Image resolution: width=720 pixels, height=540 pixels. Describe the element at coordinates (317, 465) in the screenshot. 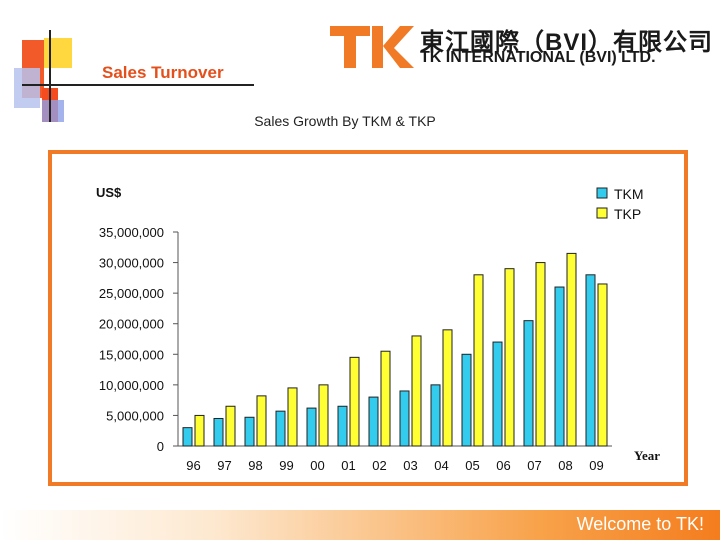

I see `x-tick-label: 00` at that location.